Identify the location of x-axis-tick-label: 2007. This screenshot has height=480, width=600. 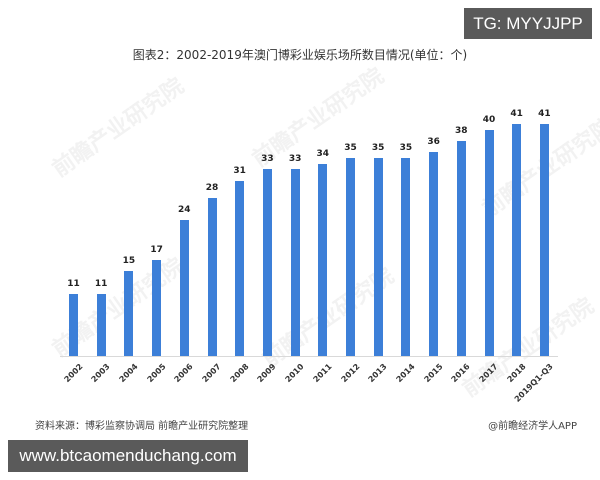
(211, 373).